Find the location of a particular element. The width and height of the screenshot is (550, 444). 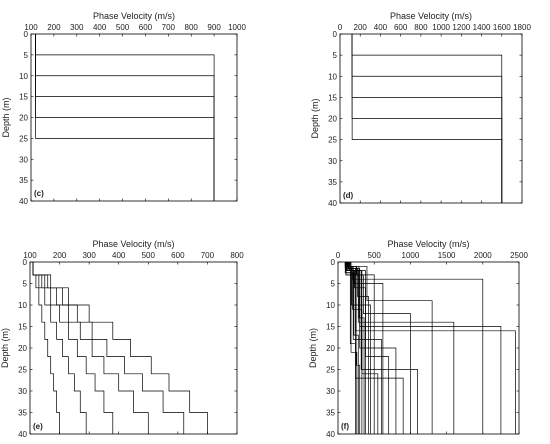

x-tick-label: 1600 is located at coordinates (502, 27).